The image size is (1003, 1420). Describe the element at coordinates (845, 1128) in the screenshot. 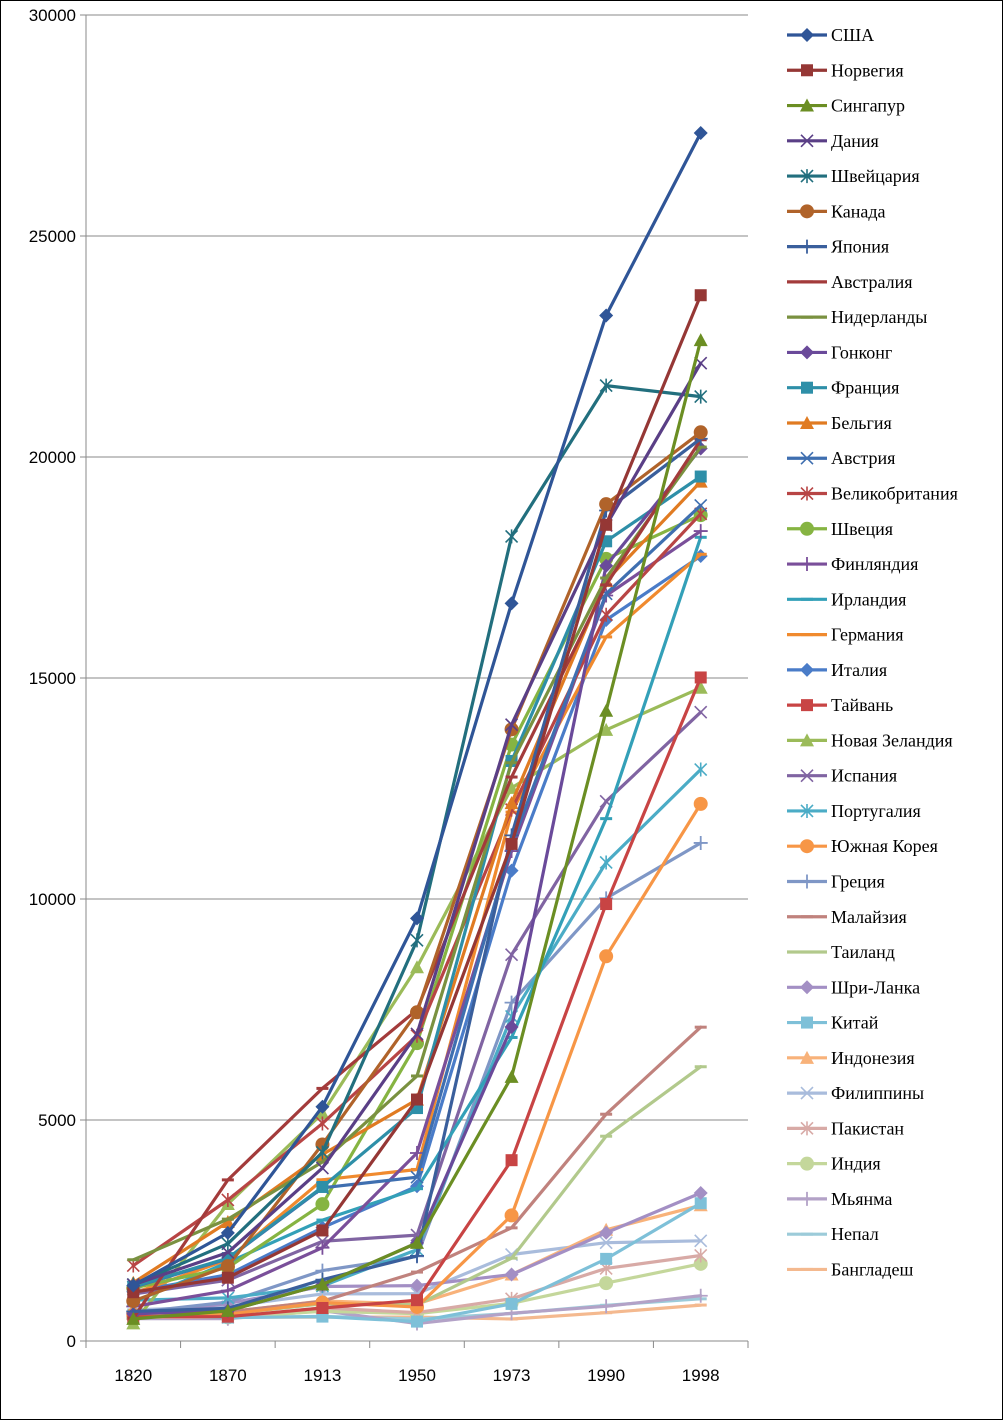

I see `legend-entry: Пакистан` at that location.